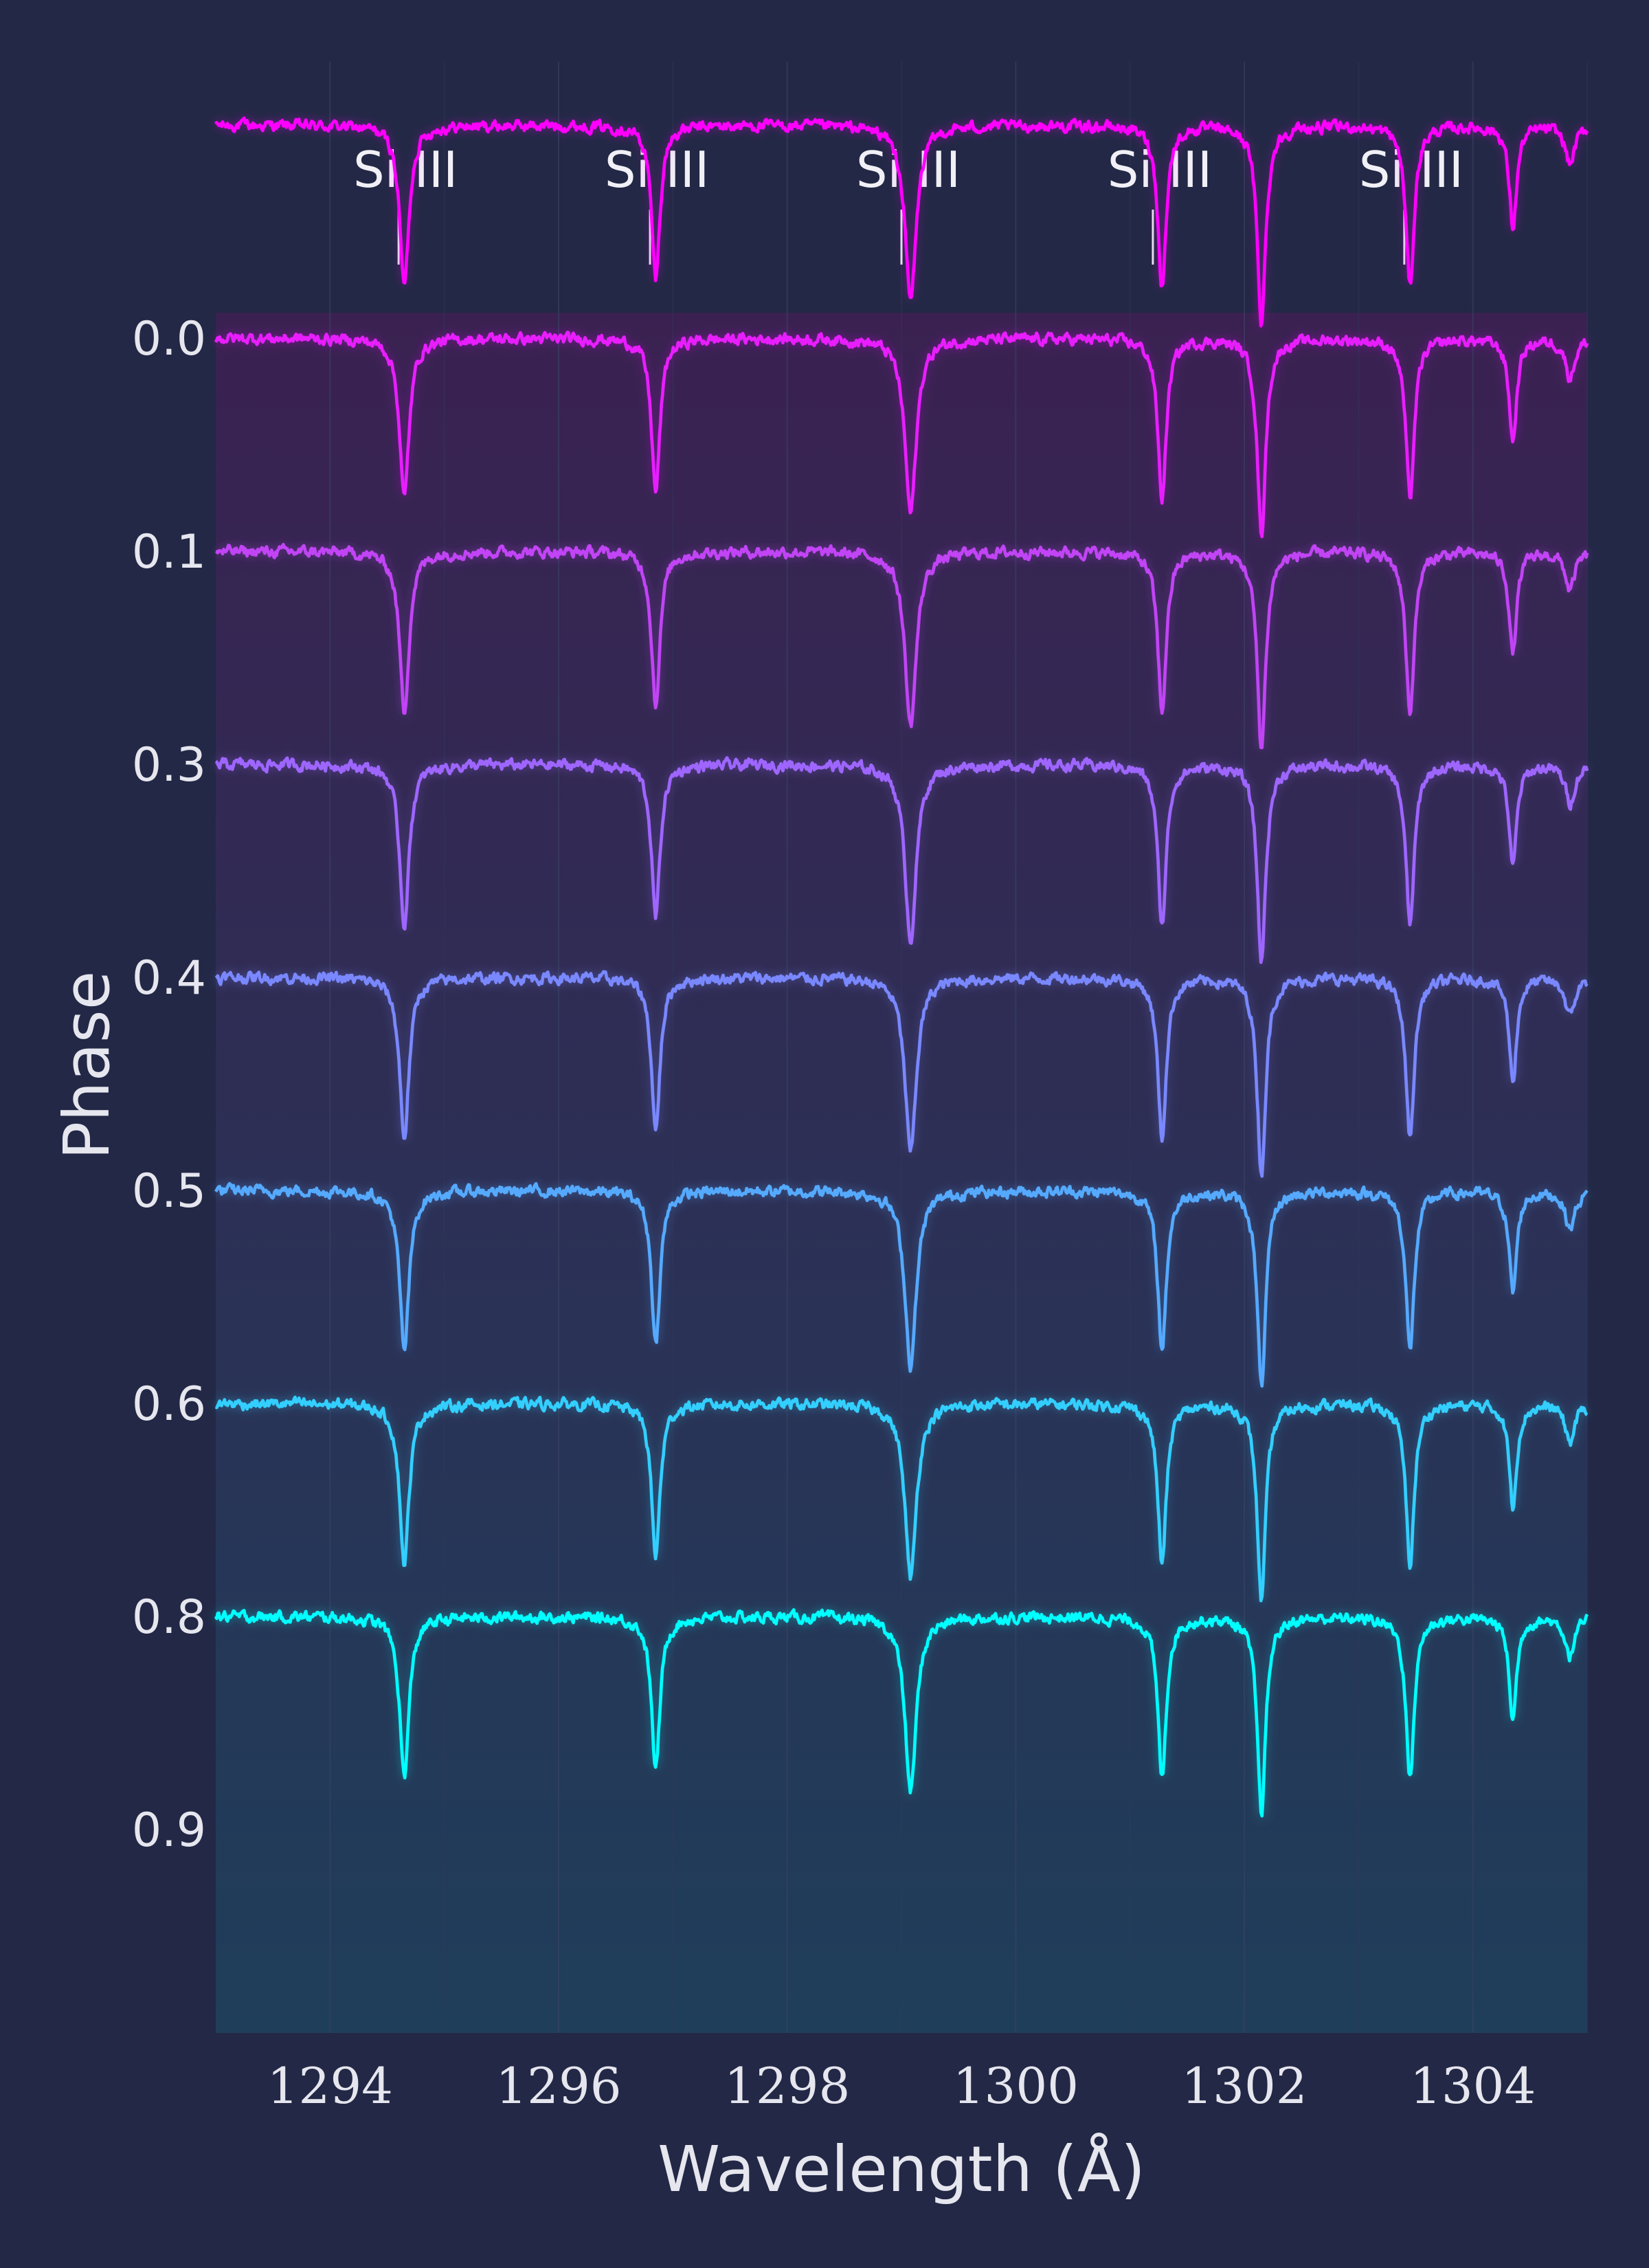 The height and width of the screenshot is (2268, 1649). Describe the element at coordinates (1244, 2086) in the screenshot. I see `x-tick-label: 1302` at that location.